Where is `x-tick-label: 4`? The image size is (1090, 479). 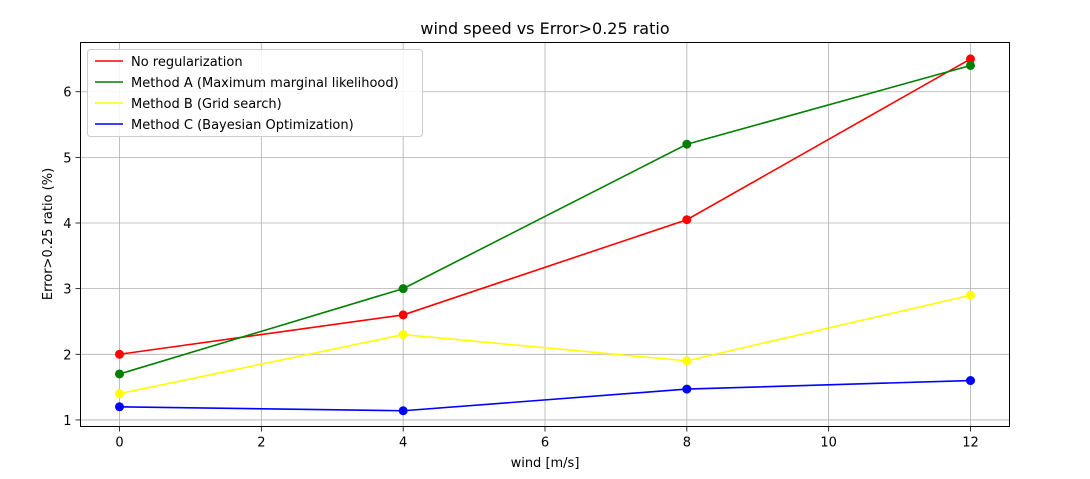
x-tick-label: 4 is located at coordinates (403, 443).